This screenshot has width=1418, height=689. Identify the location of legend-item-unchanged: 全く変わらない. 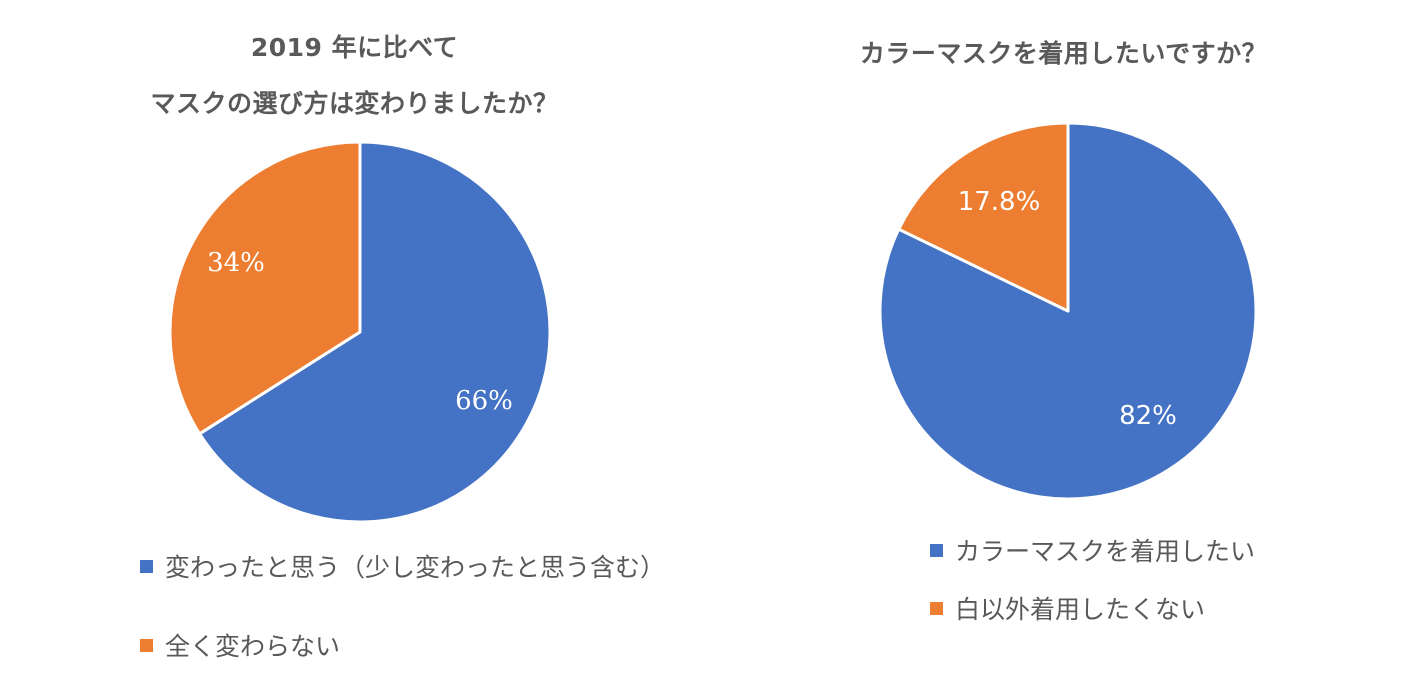
(240, 645).